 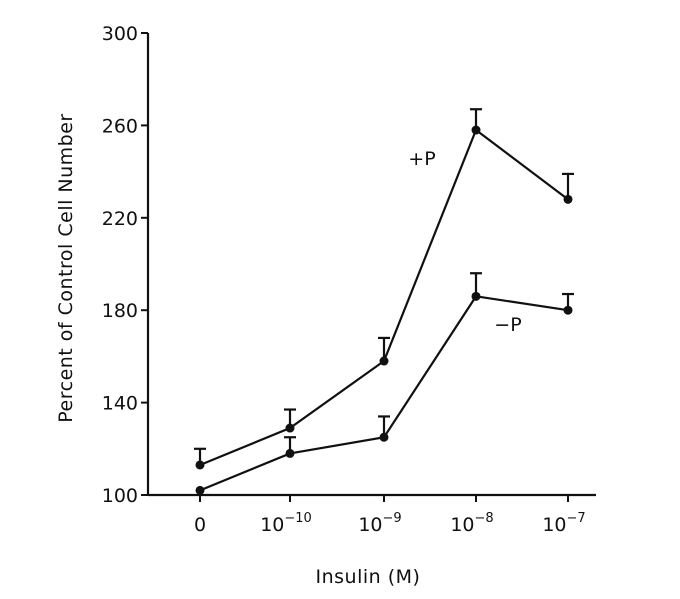 What do you see at coordinates (125, 265) in the screenshot?
I see `y-ticks: 100 140 180 220 260 300` at bounding box center [125, 265].